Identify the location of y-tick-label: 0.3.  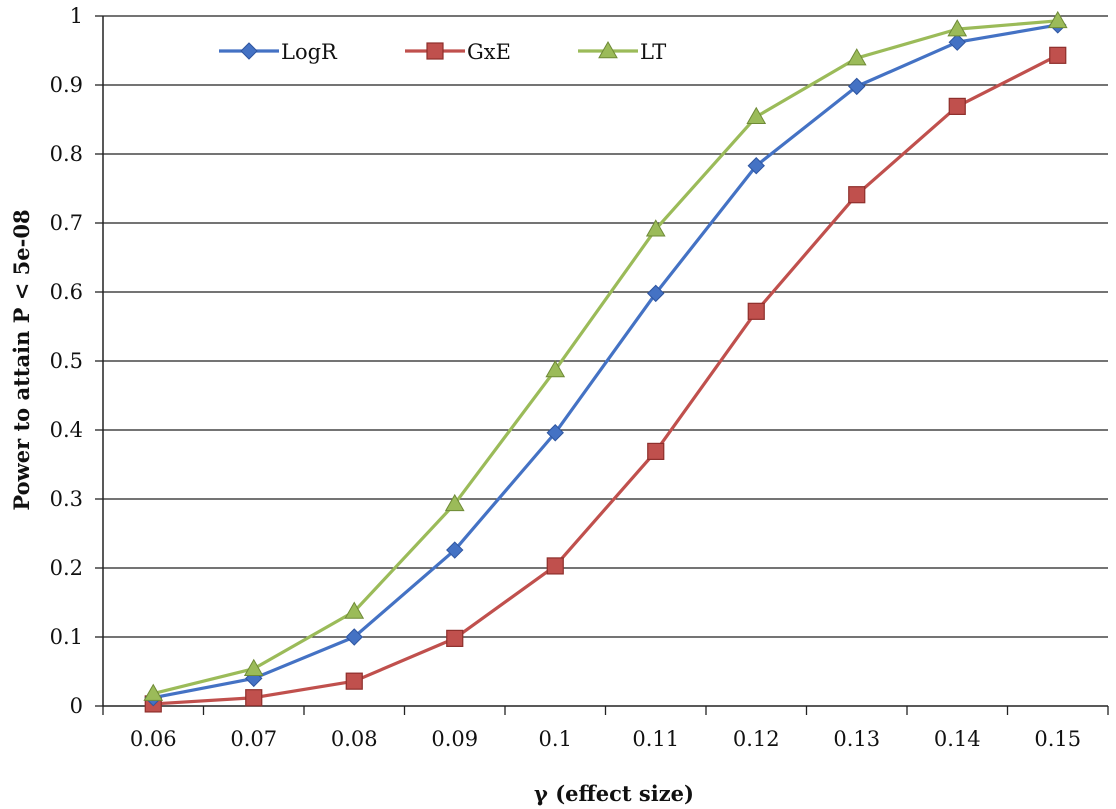
(66, 499).